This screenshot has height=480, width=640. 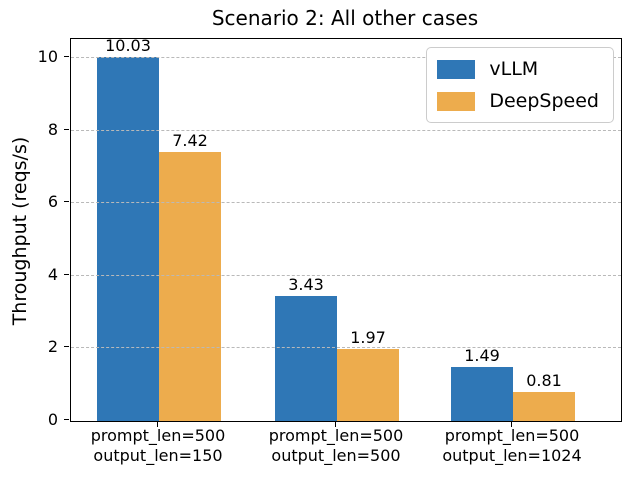 I want to click on y-tick-label: 6, so click(x=52, y=202).